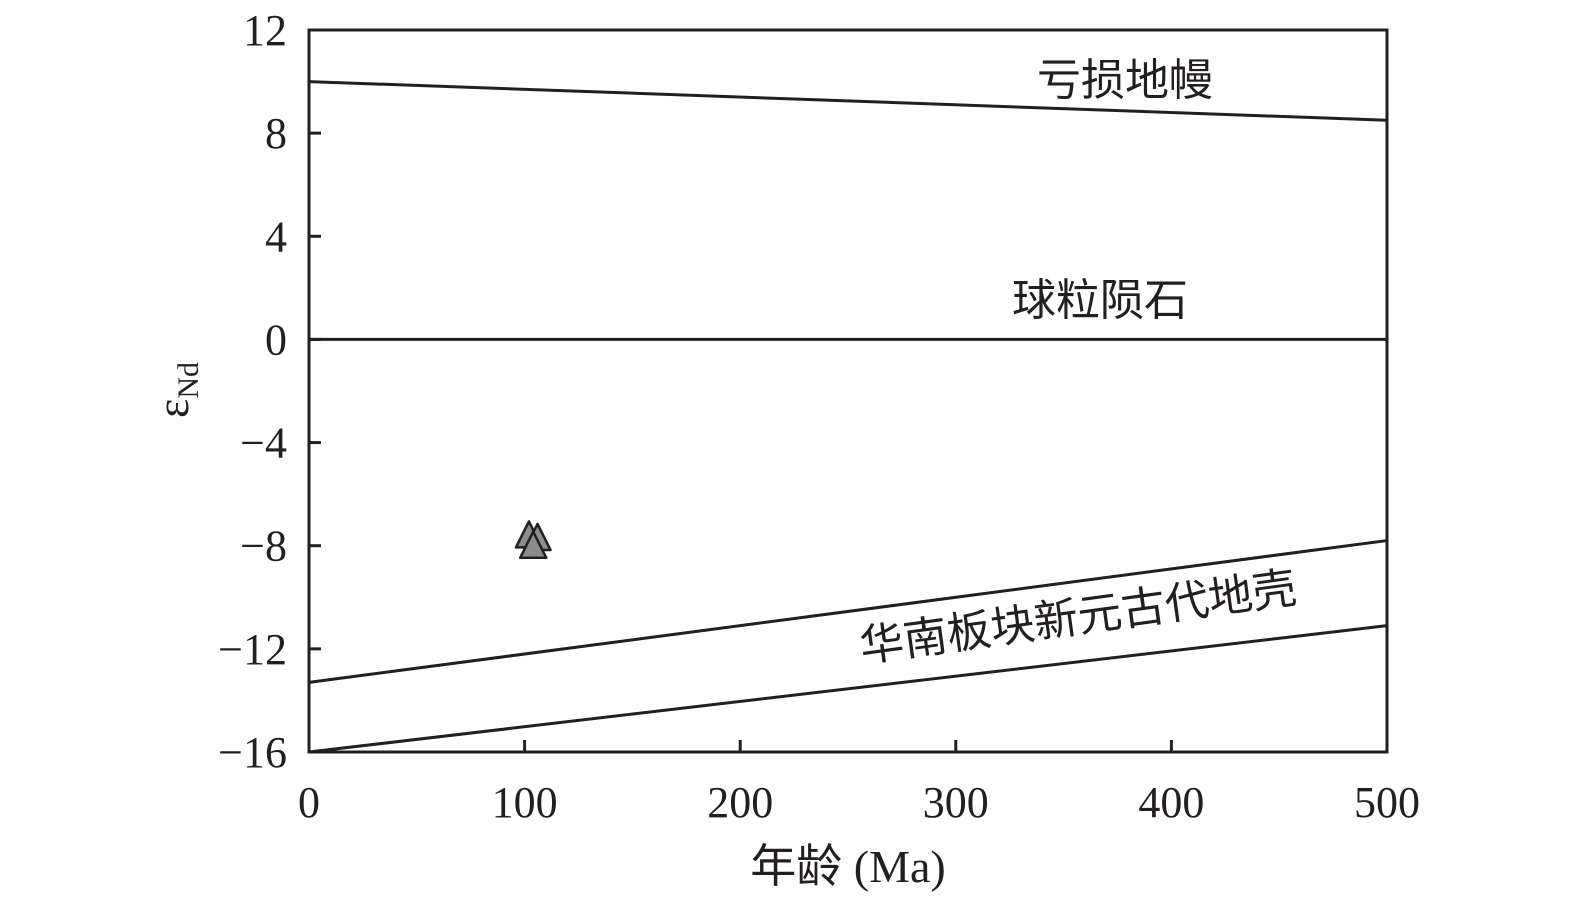 Image resolution: width=1575 pixels, height=904 pixels. What do you see at coordinates (848, 611) in the screenshot?
I see `crust-upper-line` at bounding box center [848, 611].